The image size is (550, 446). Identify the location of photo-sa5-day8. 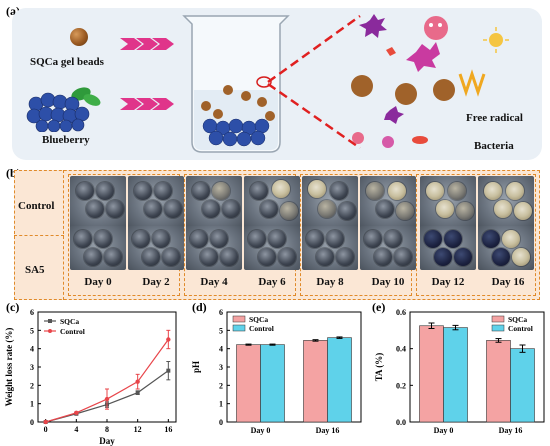
(330, 248).